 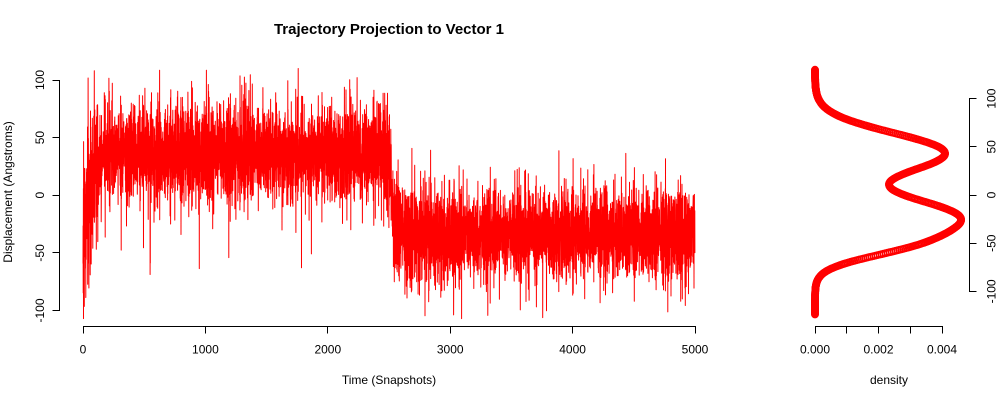 I want to click on svg-text: 2000, so click(x=327, y=350).